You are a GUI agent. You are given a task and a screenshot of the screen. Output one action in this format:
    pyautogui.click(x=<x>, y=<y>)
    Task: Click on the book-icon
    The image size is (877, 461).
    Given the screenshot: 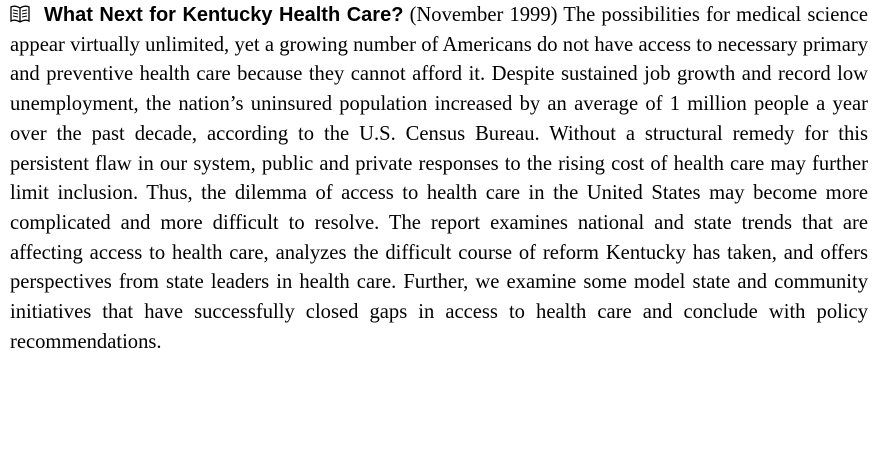 What is the action you would take?
    pyautogui.click(x=20, y=14)
    